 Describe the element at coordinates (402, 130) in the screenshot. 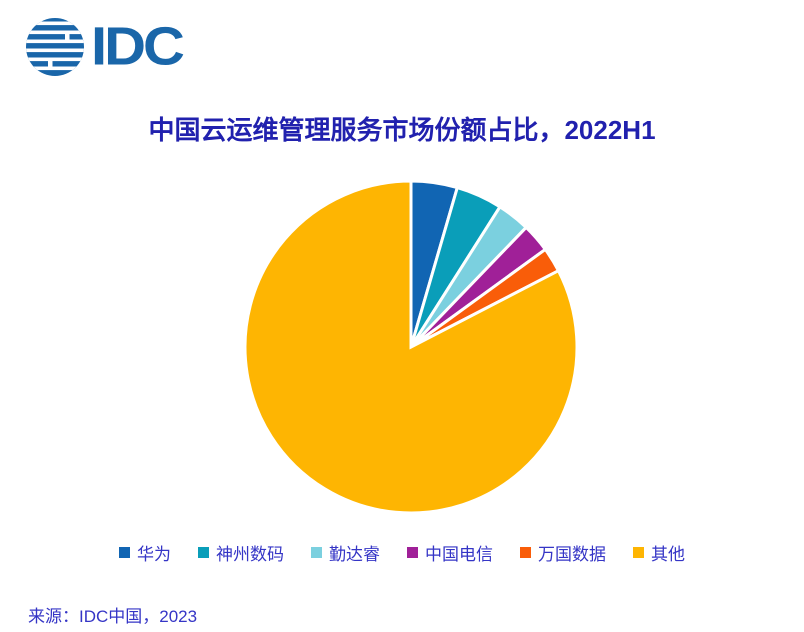

I see `chart-title: 中国云运维管理服务市场份额占比，2022H1` at that location.